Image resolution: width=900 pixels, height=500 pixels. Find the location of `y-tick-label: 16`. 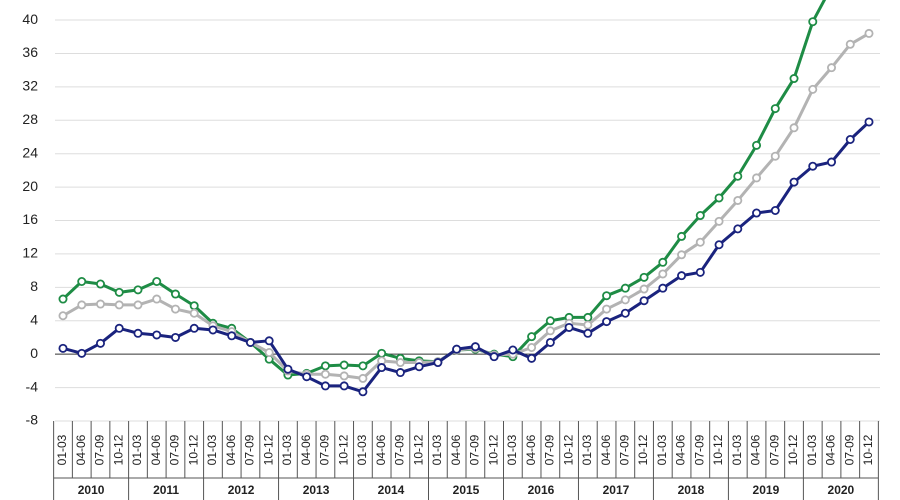

y-tick-label: 16 is located at coordinates (30, 219).